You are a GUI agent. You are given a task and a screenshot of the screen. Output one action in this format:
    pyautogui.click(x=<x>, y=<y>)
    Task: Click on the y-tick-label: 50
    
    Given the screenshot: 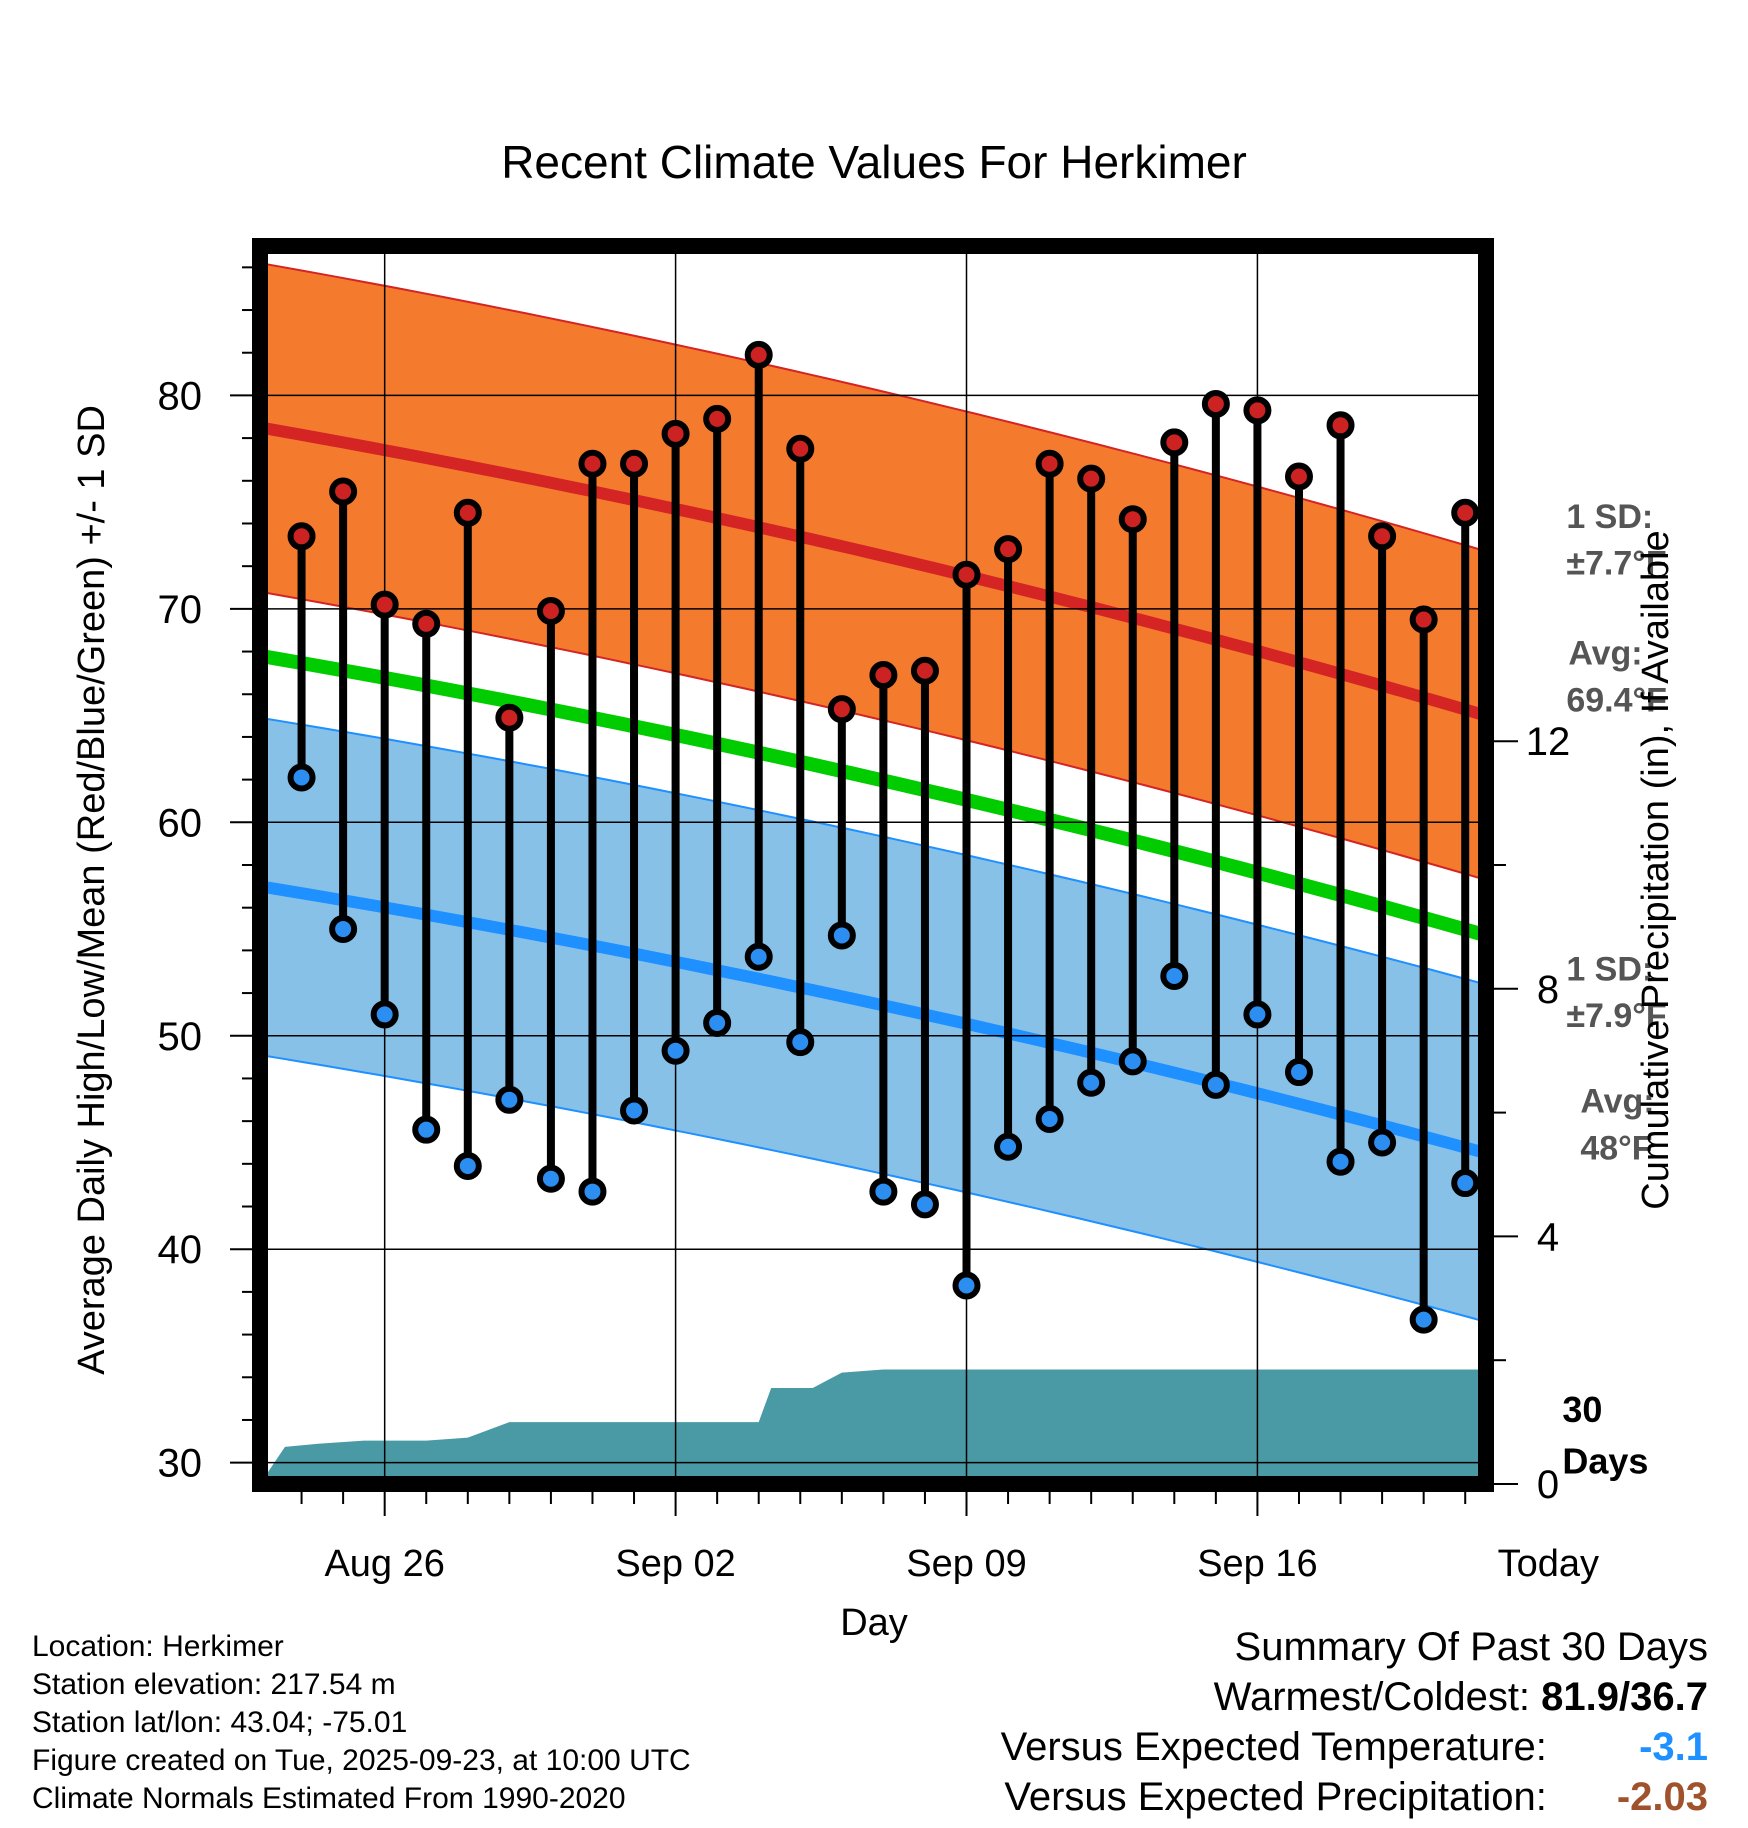 What is the action you would take?
    pyautogui.click(x=180, y=1037)
    